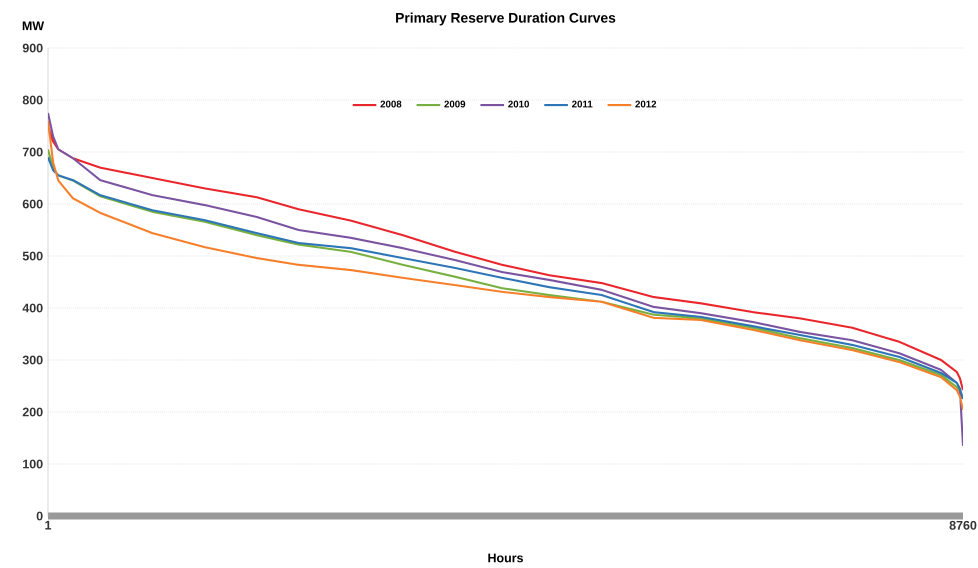 This screenshot has width=978, height=568. What do you see at coordinates (48, 525) in the screenshot?
I see `x-tick-label: 1` at bounding box center [48, 525].